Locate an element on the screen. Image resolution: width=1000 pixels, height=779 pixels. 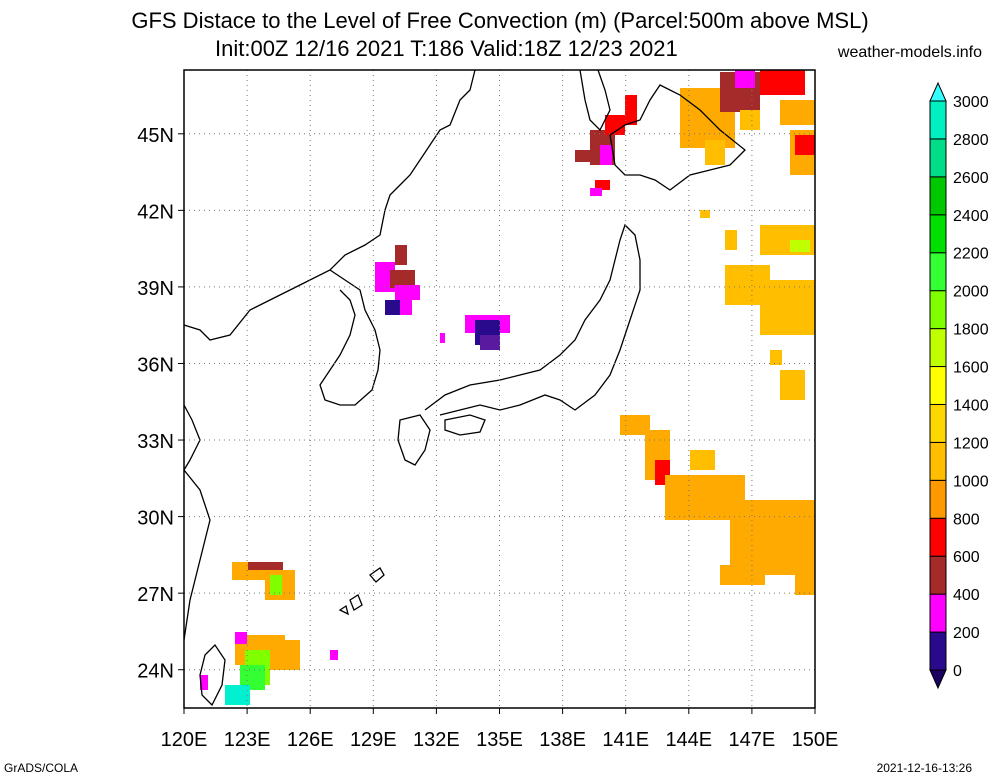
x-tick-label: 126E is located at coordinates (310, 740).